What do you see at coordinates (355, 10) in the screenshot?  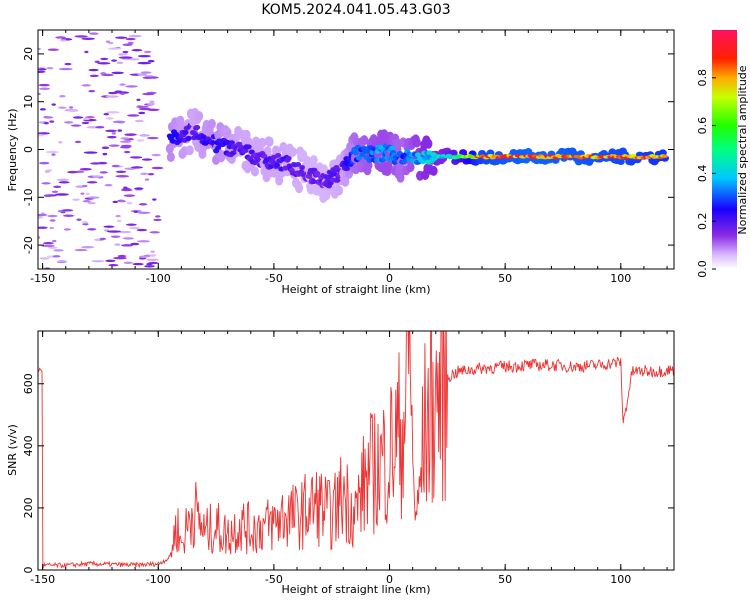 I see `chart-title: KOM5.2024.041.05.43.G03` at bounding box center [355, 10].